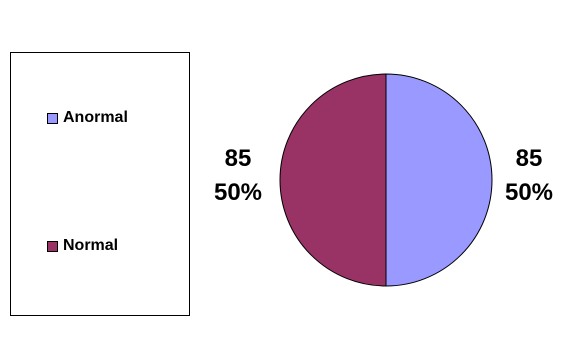 Image resolution: width=563 pixels, height=362 pixels. What do you see at coordinates (238, 192) in the screenshot?
I see `data-label-normal-percent: 50%` at bounding box center [238, 192].